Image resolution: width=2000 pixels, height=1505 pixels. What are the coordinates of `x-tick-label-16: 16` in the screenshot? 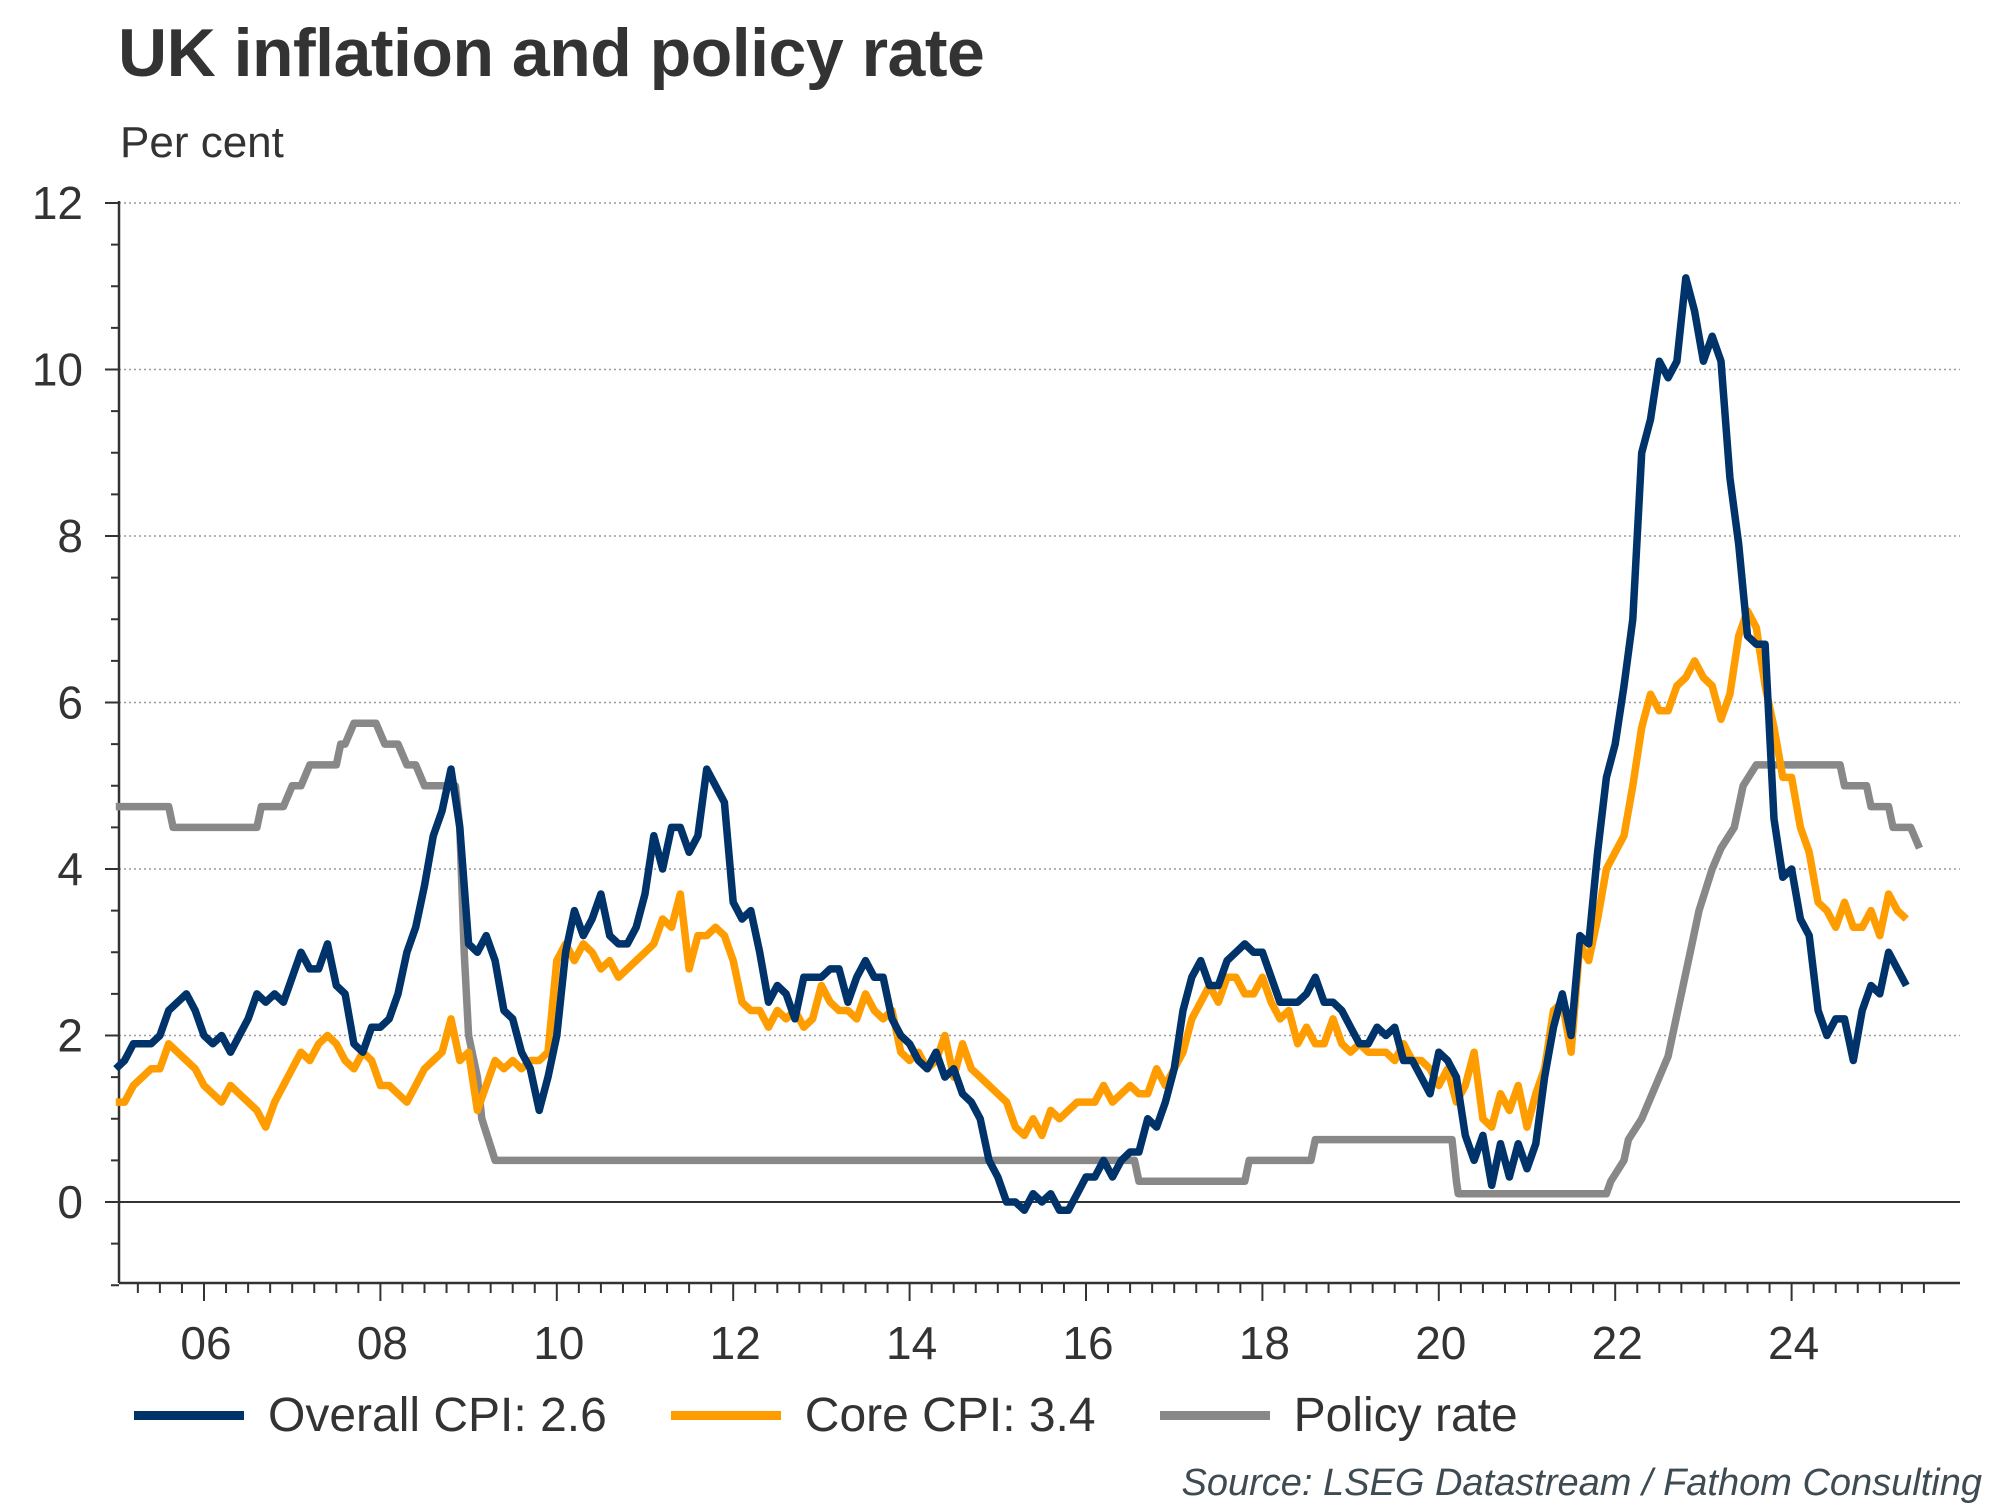 It's located at (1087, 1343).